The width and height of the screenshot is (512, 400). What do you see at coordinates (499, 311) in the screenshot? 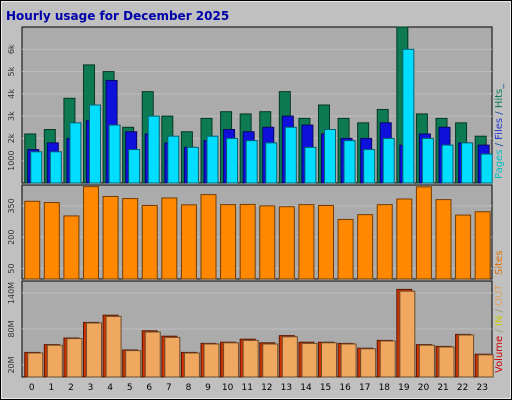
I see `legend-volume-part-3: /` at bounding box center [499, 311].